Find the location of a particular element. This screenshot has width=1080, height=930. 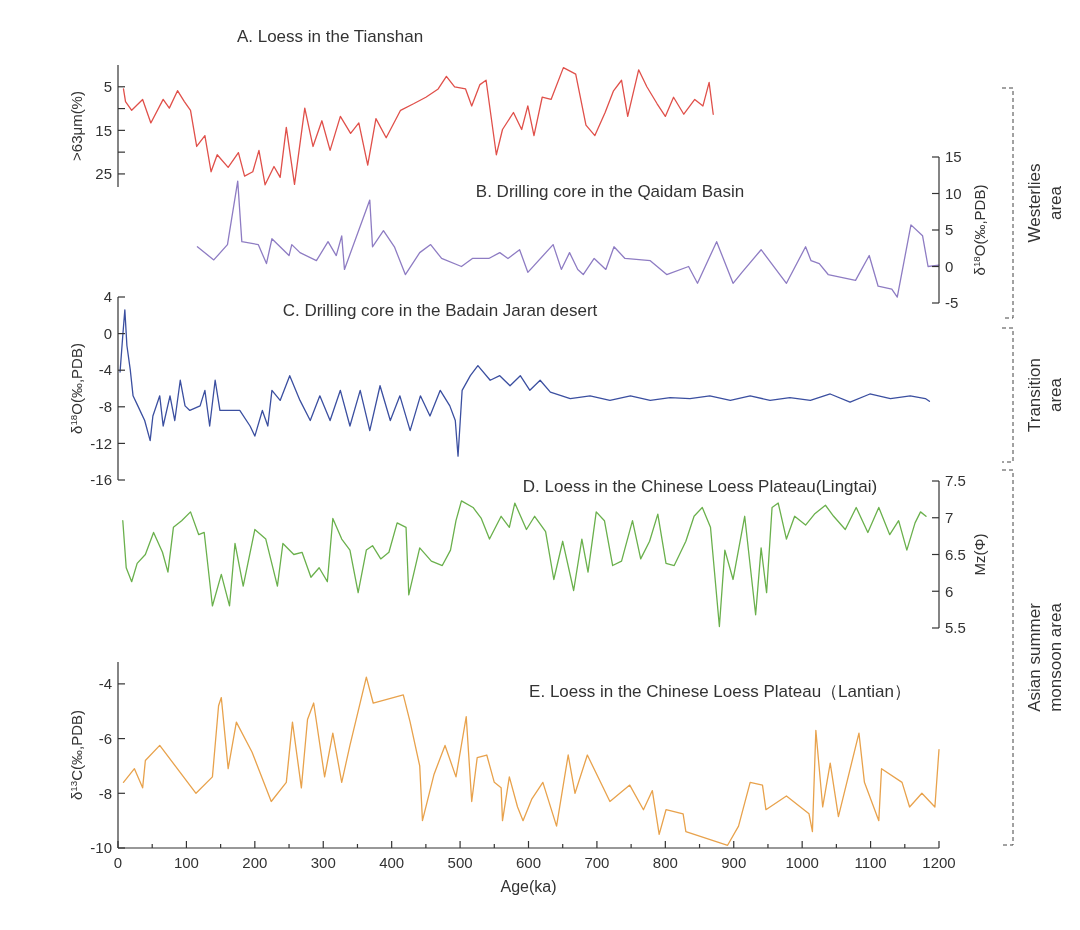

x-tick-label: 1000 is located at coordinates (802, 862).